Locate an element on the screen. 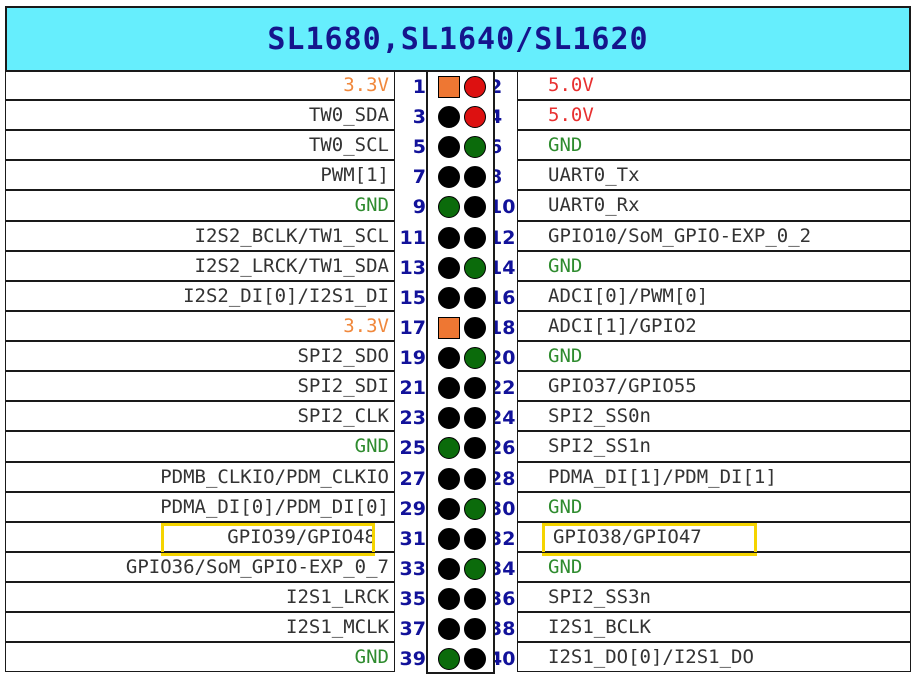  right-pin-number: 40 is located at coordinates (502, 659).